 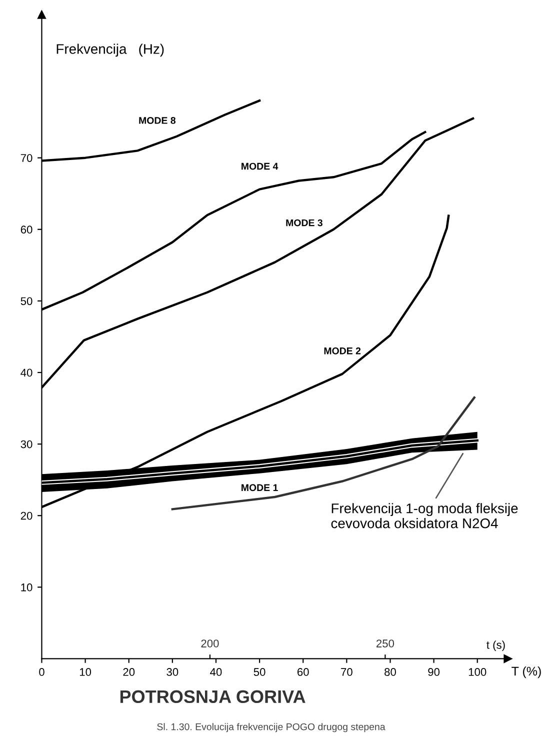 I want to click on series-label: MODE 1, so click(x=260, y=488).